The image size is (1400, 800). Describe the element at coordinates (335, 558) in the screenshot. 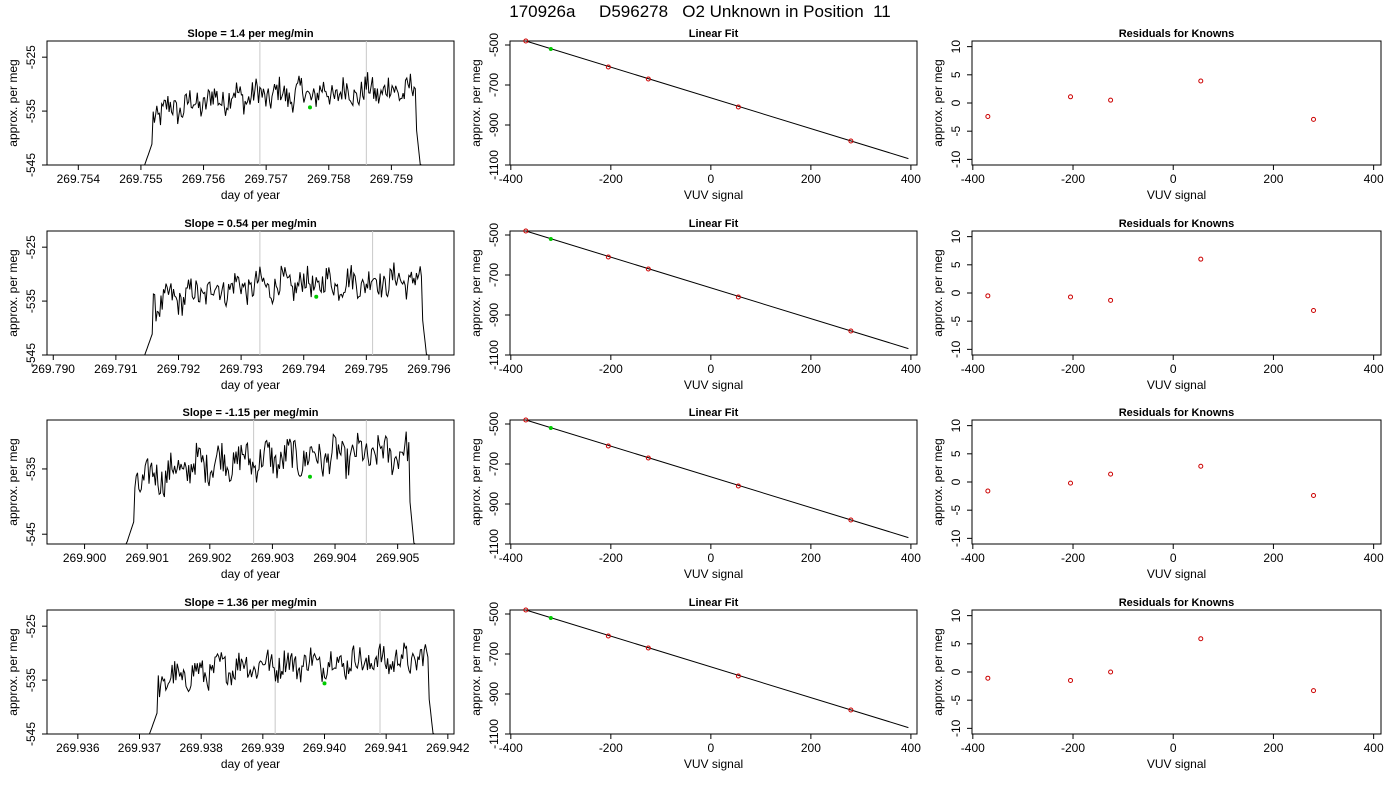

I see `x-tick-label: 269.904` at that location.